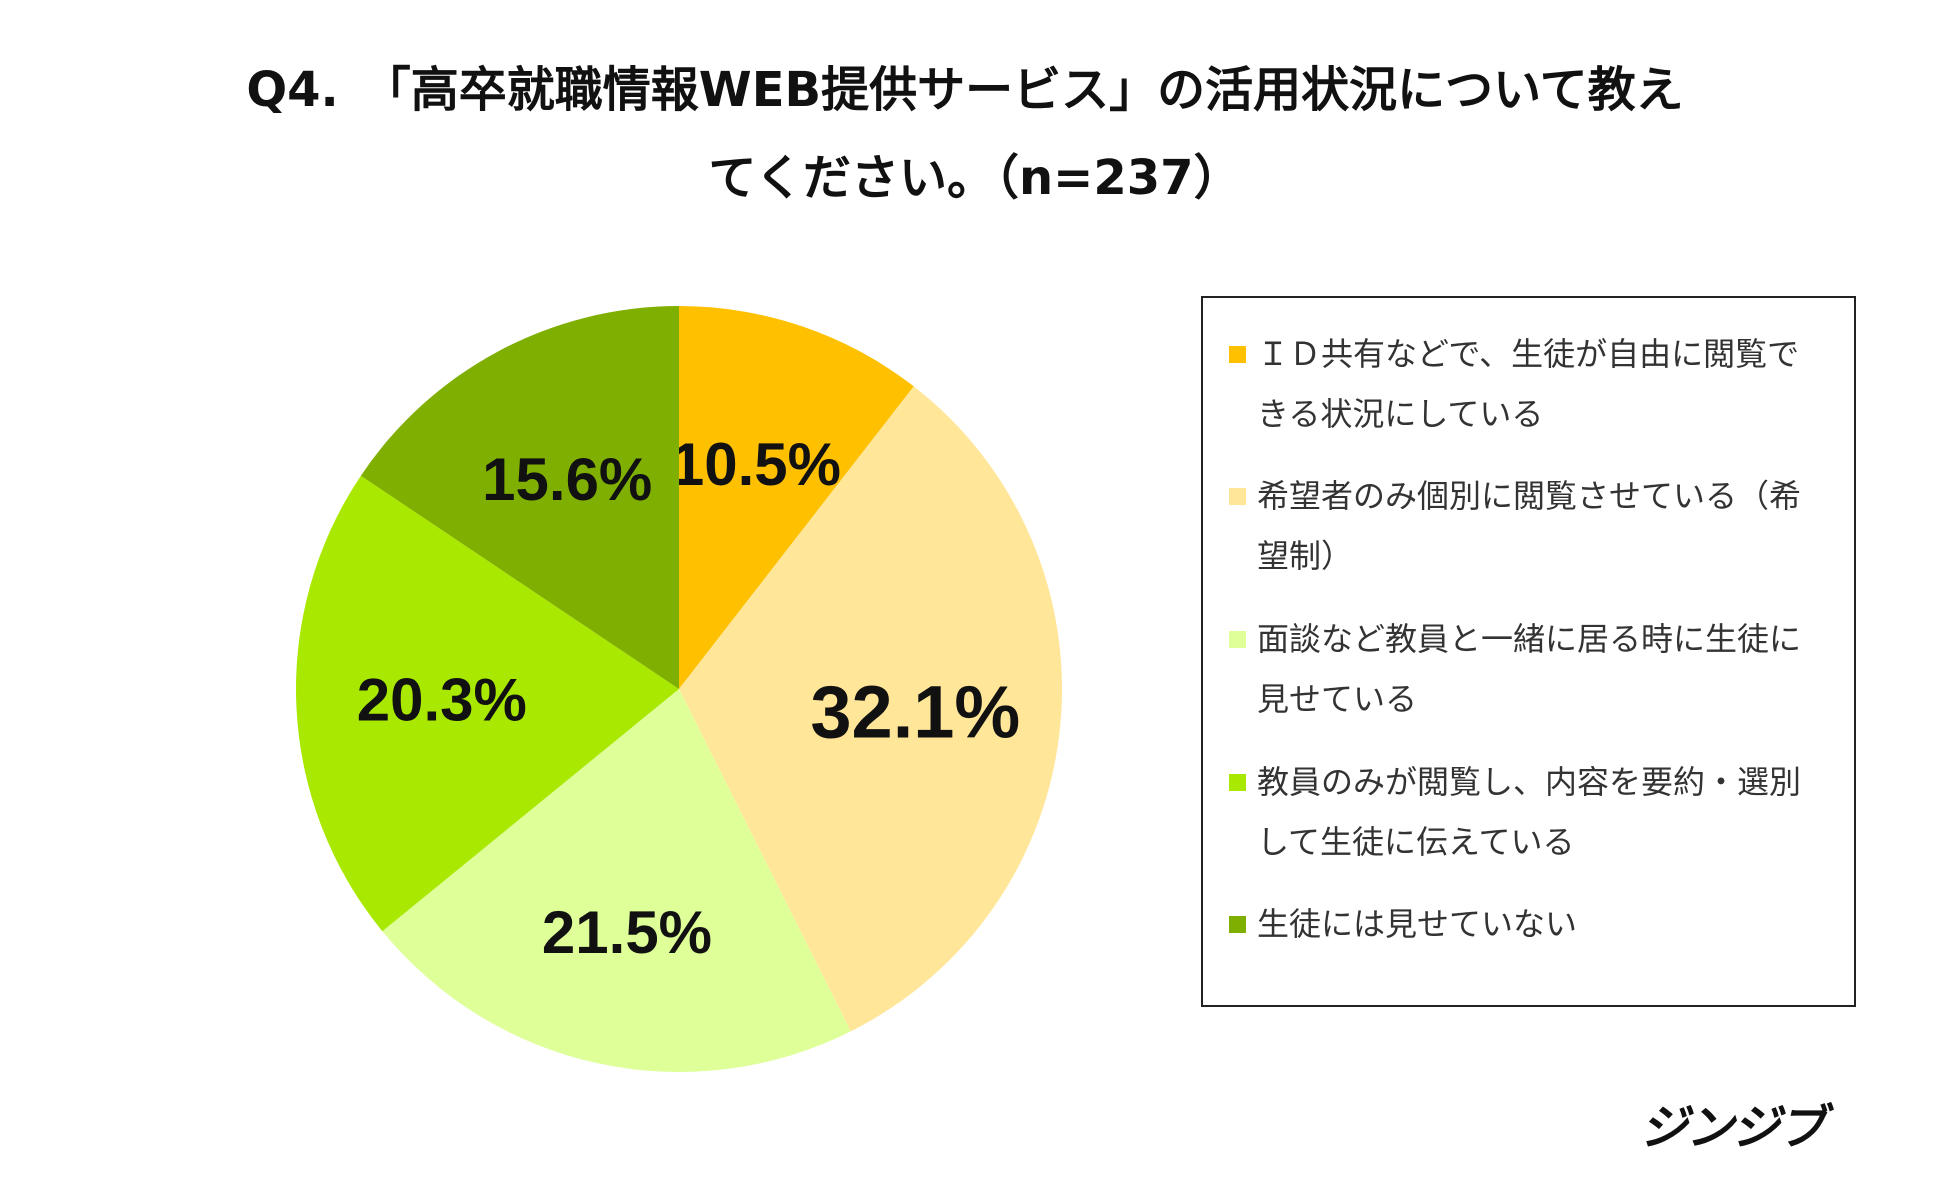 This screenshot has height=1189, width=1950. What do you see at coordinates (1417, 924) in the screenshot?
I see `legend-label: 生徒には見せていない` at bounding box center [1417, 924].